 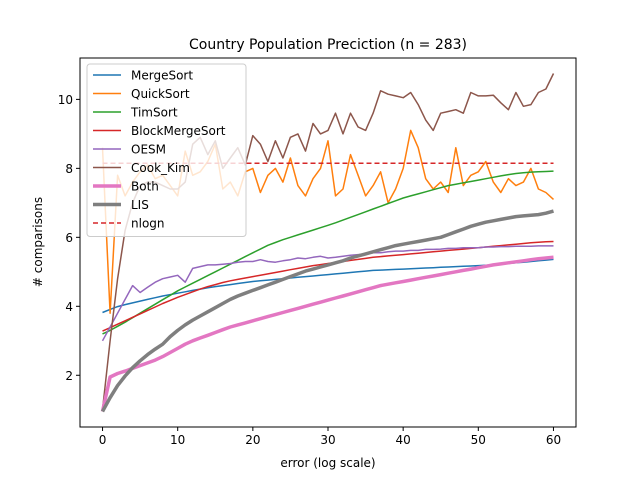 I want to click on legend-label: TimSort, so click(x=154, y=113).